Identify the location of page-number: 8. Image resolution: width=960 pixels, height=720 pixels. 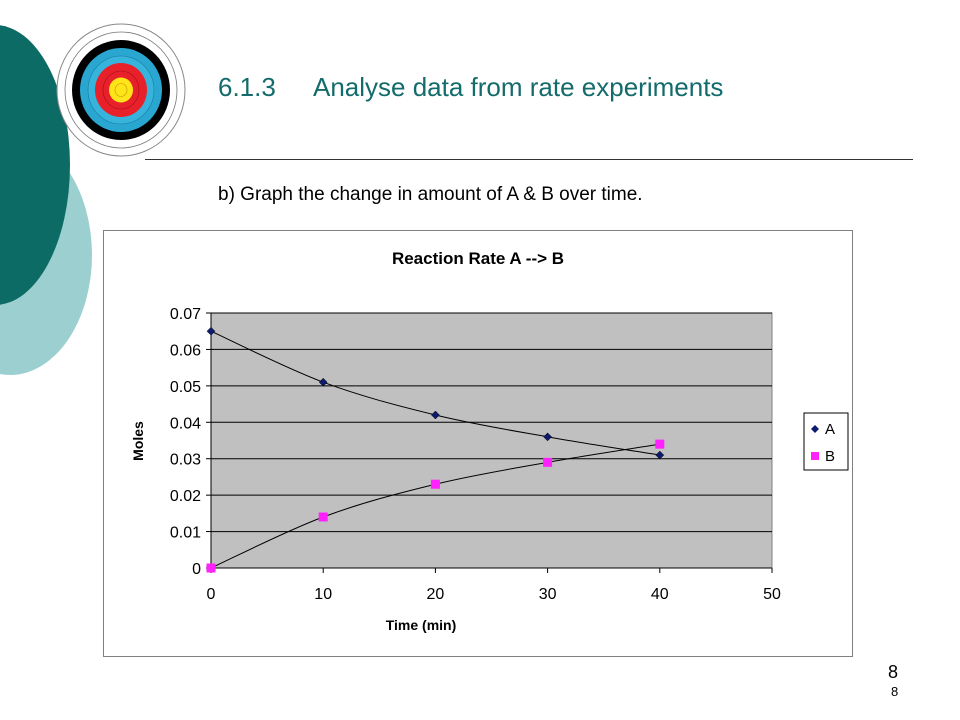
(893, 672).